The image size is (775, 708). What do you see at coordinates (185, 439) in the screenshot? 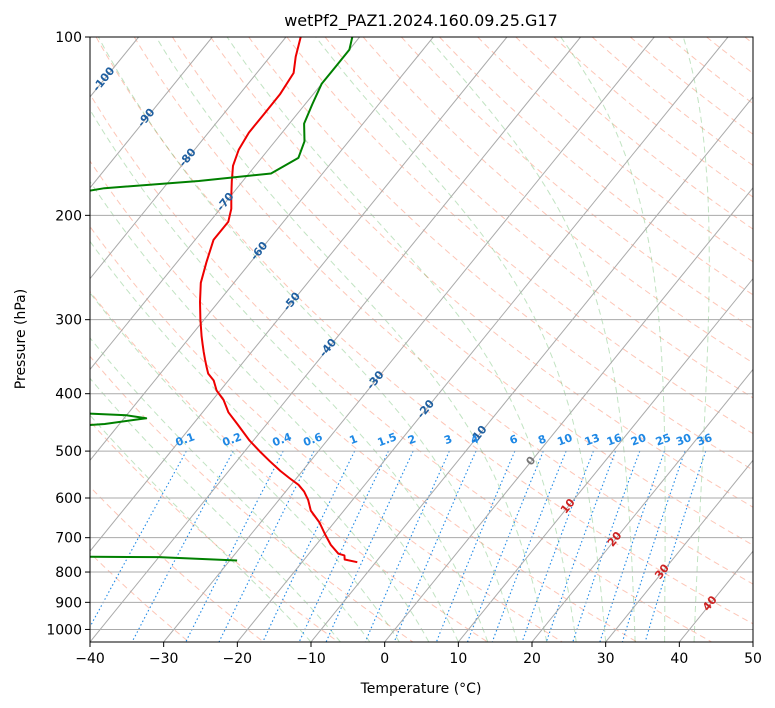
I see `mixing-ratio-label: 0.1` at bounding box center [185, 439].